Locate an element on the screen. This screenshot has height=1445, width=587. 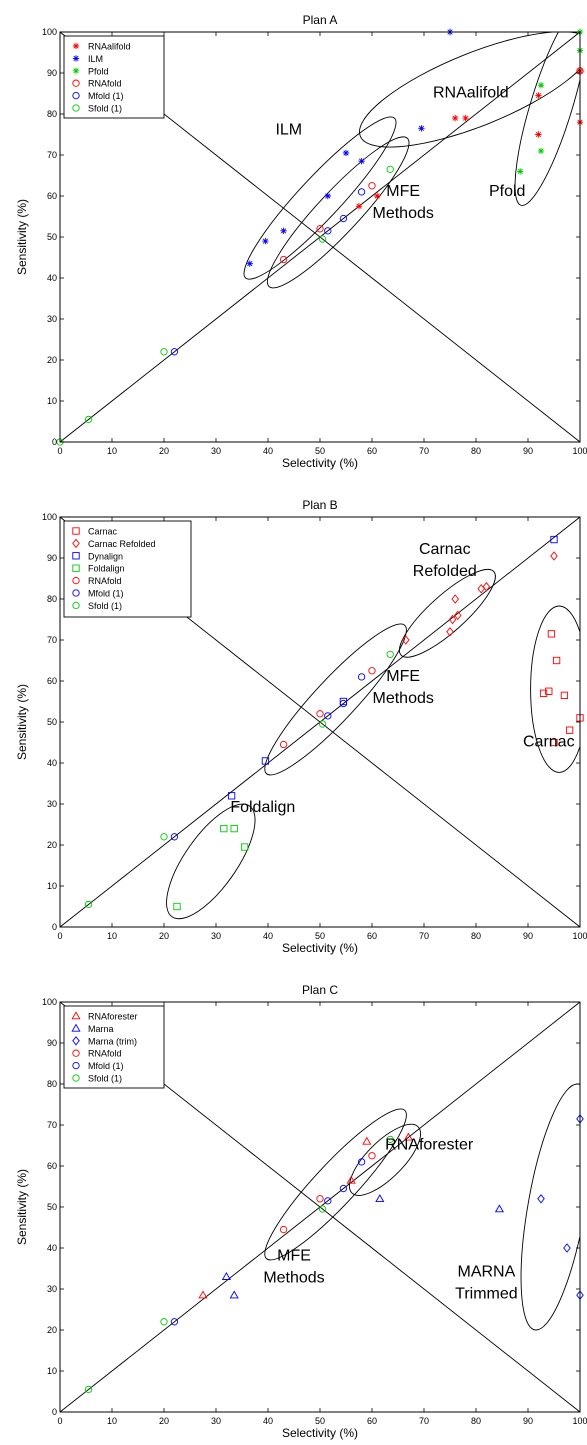
chart-3-ytick-label-70: 70 is located at coordinates (52, 1125).